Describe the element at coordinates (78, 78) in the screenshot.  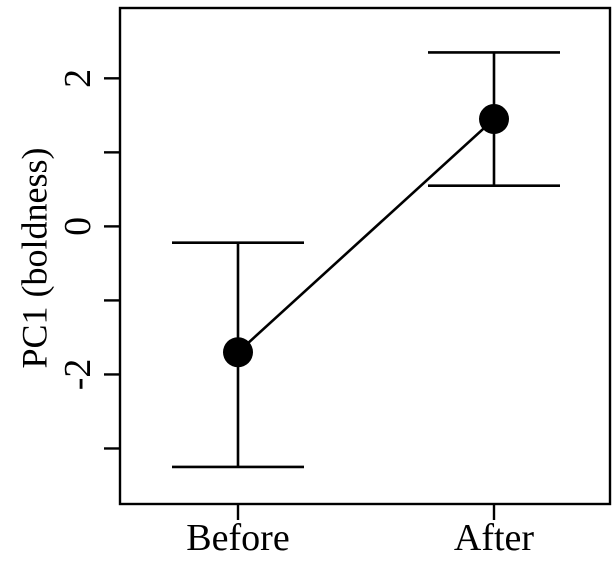
I see `y-tick-label: 2` at that location.